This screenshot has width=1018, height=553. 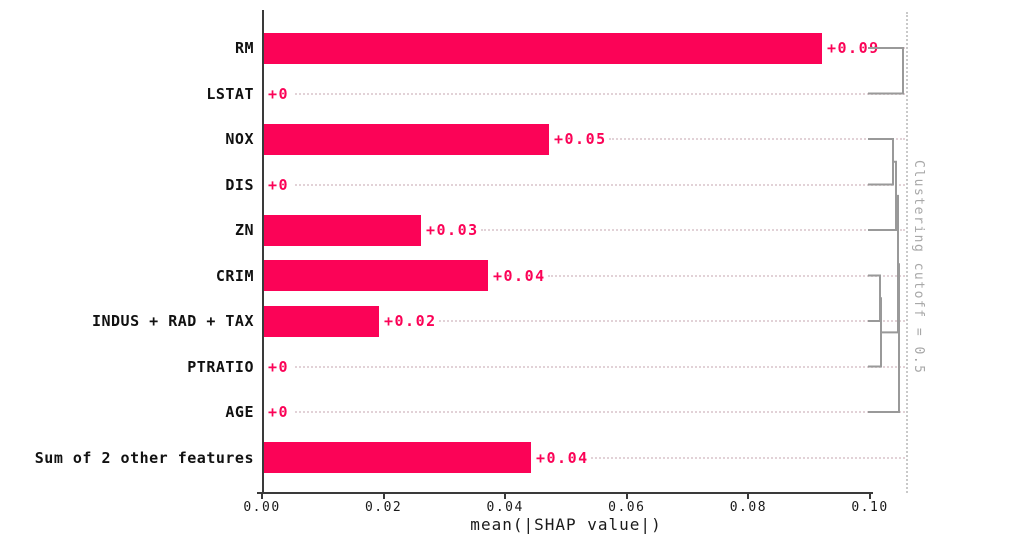 I want to click on y-axis-label: DIS, so click(x=239, y=184).